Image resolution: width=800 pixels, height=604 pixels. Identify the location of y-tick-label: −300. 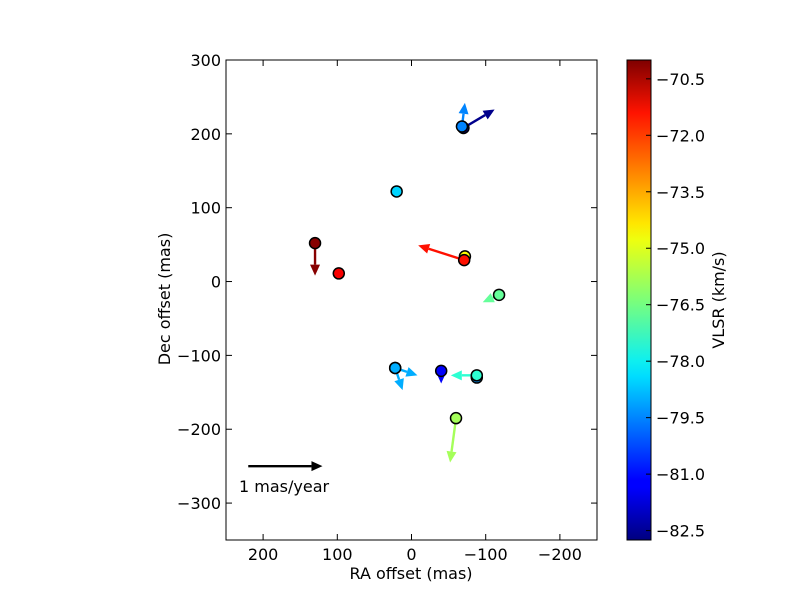
(199, 503).